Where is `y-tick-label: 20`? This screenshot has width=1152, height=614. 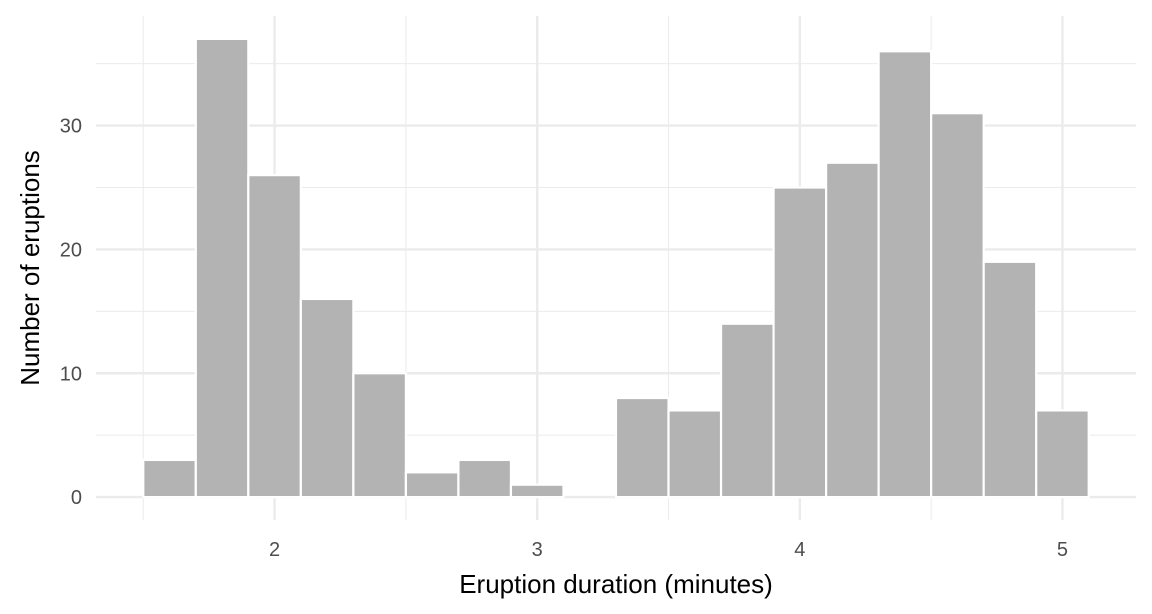 y-tick-label: 20 is located at coordinates (71, 250).